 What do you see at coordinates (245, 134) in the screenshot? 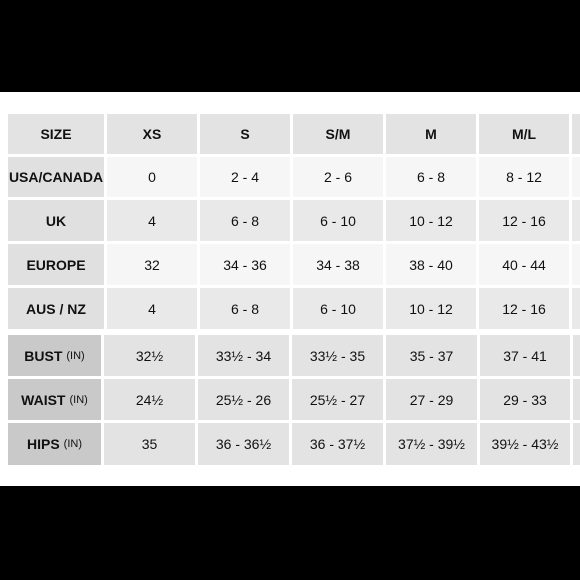
I see `header-size-s: S` at bounding box center [245, 134].